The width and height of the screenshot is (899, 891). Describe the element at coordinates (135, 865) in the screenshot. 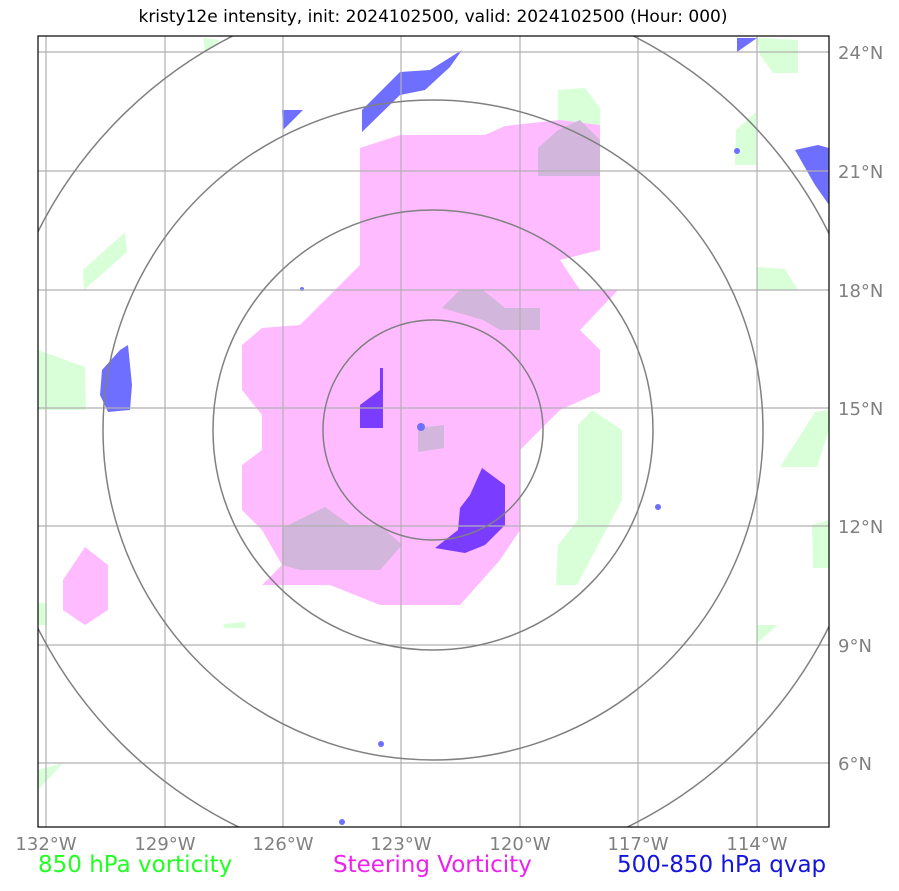

I see `legend-vorticity-850: 850 hPa vorticity` at that location.